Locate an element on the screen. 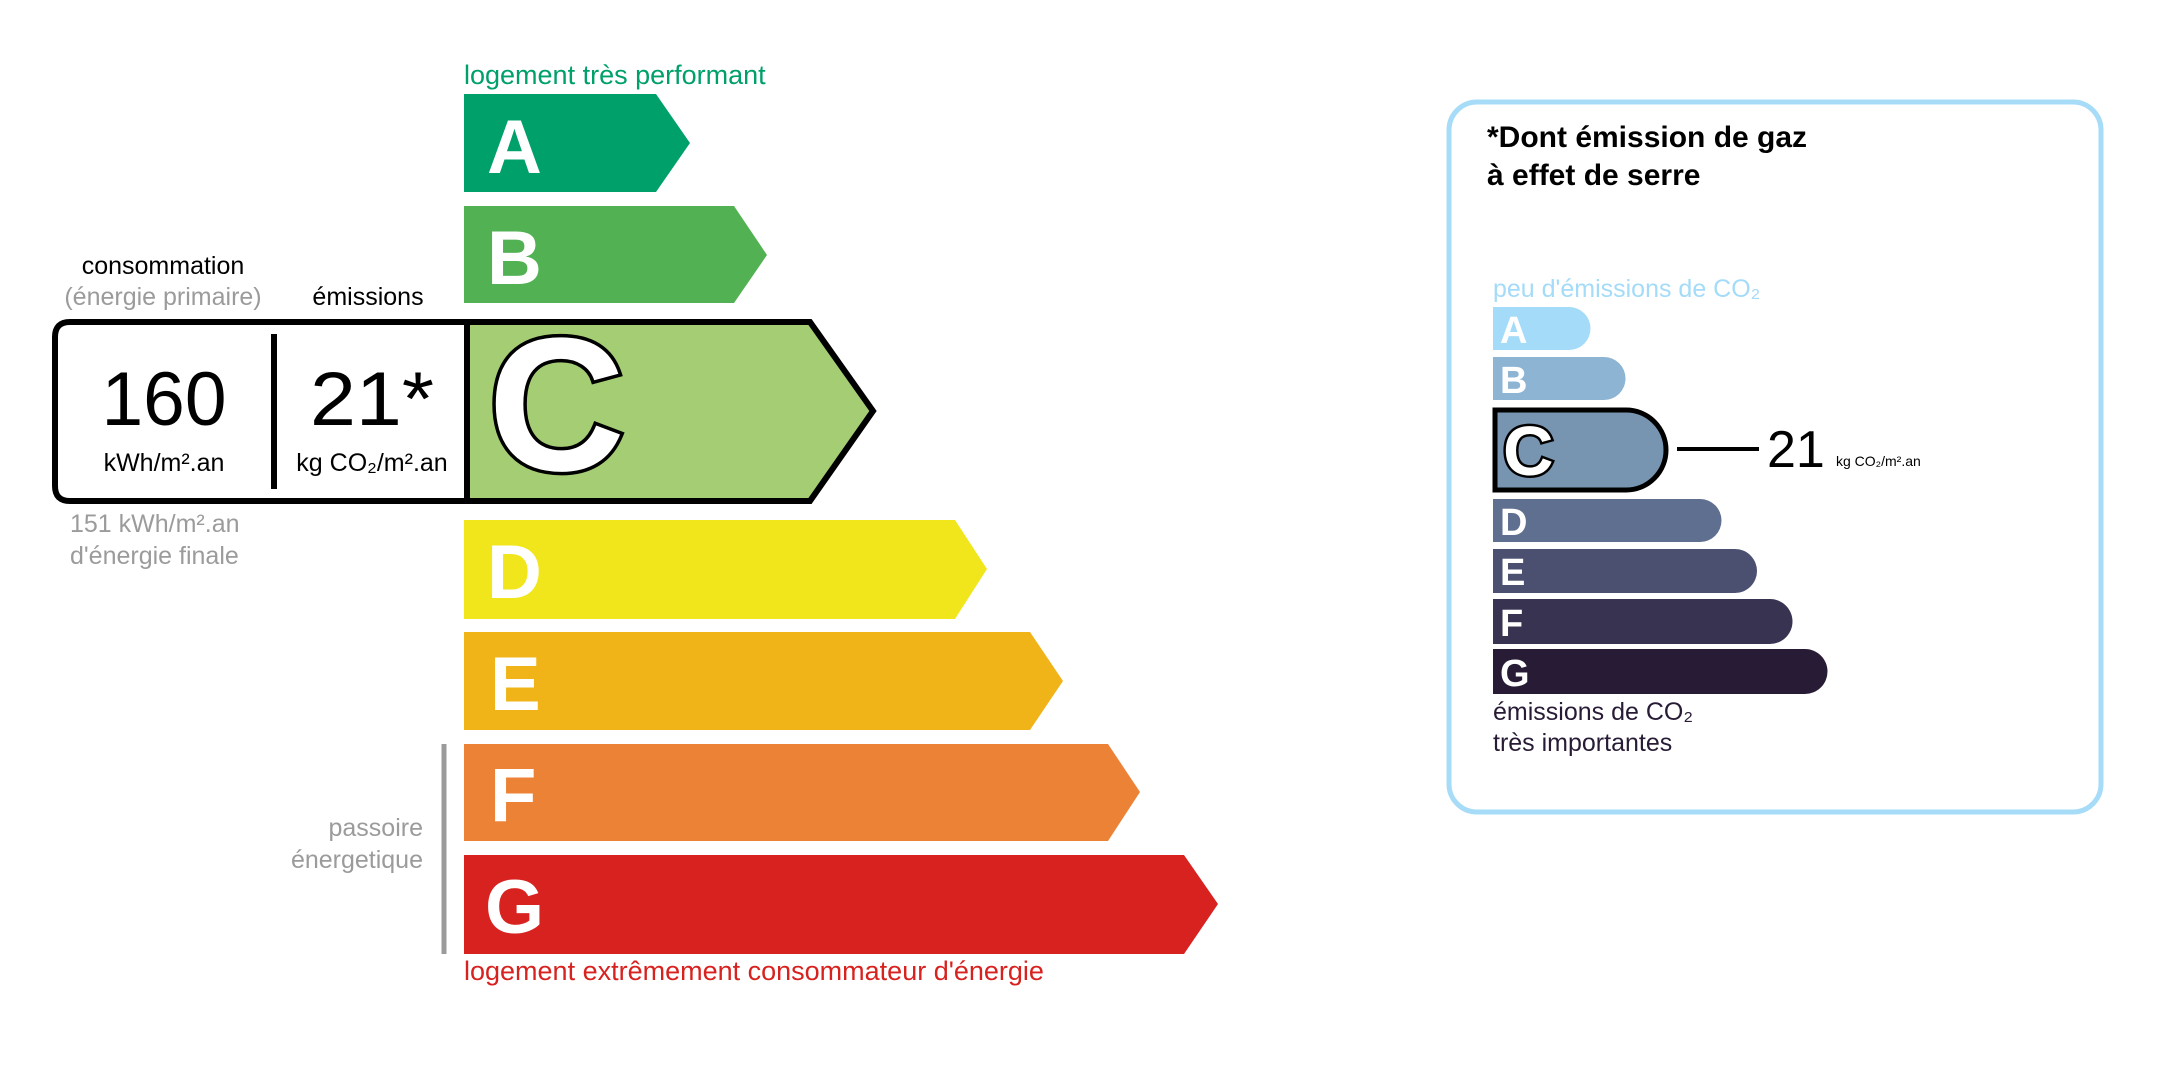 The width and height of the screenshot is (2169, 1079). energy-bar-e is located at coordinates (763, 681).